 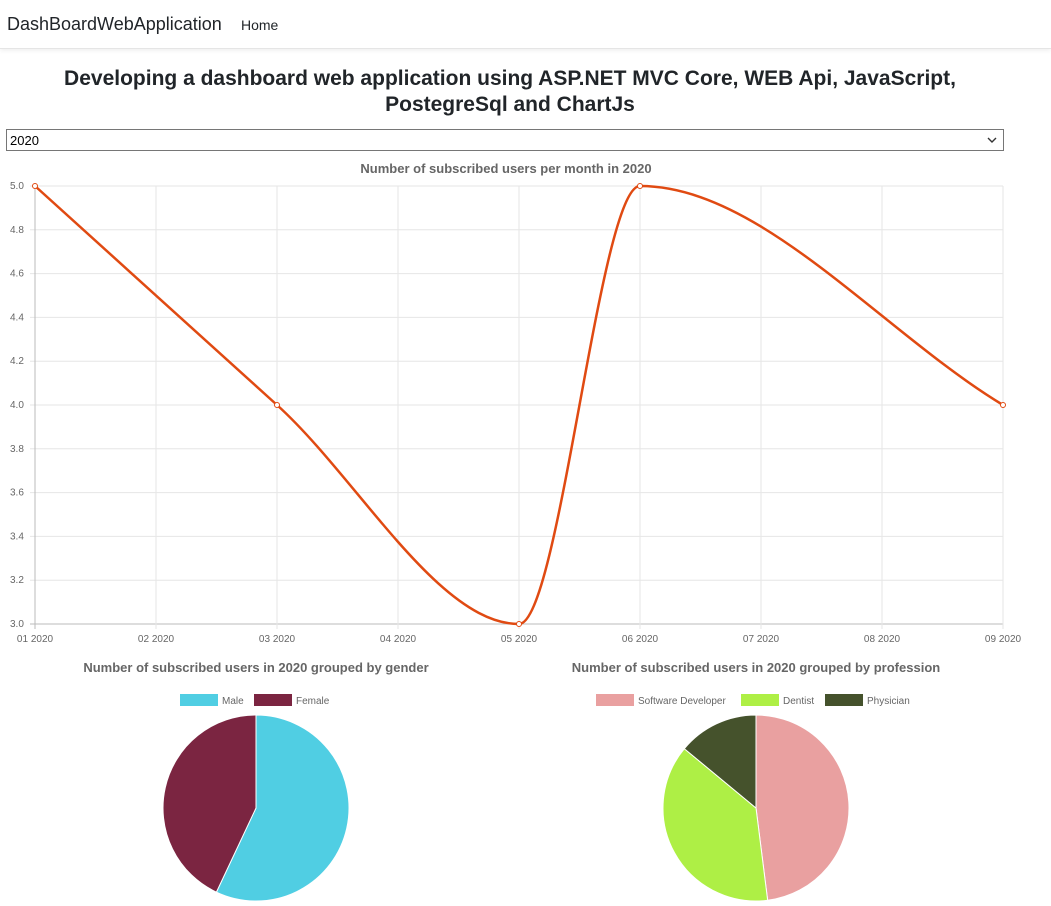 What do you see at coordinates (17, 493) in the screenshot?
I see `y-tick-label: 3.6` at bounding box center [17, 493].